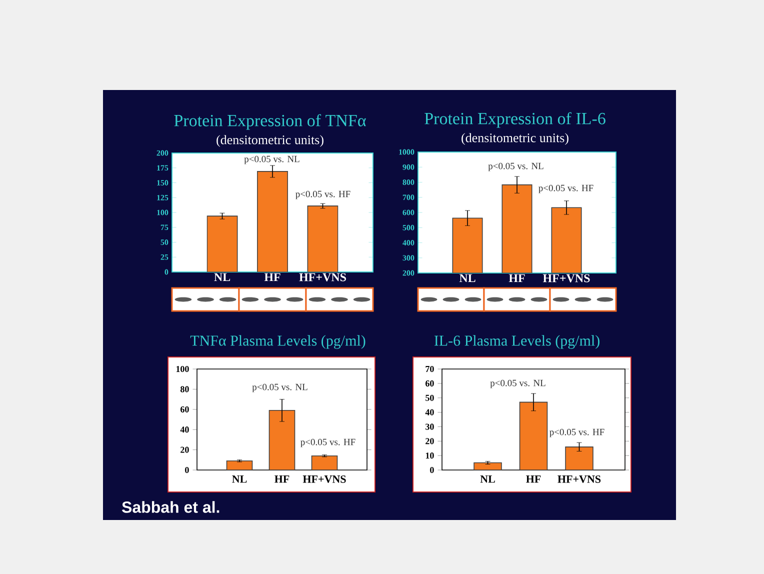  Describe the element at coordinates (408, 197) in the screenshot. I see `y-tick-label: 700` at that location.